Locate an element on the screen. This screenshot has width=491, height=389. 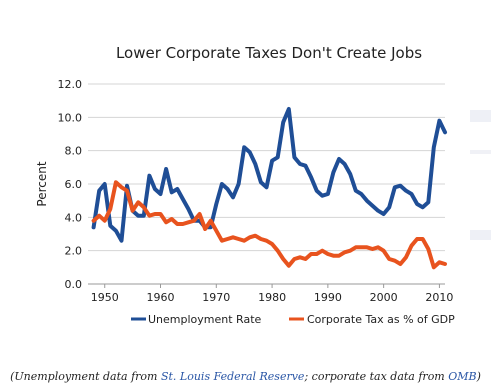
st-louis-fed-link: St. Louis Federal Reserve is located at coordinates (232, 376).